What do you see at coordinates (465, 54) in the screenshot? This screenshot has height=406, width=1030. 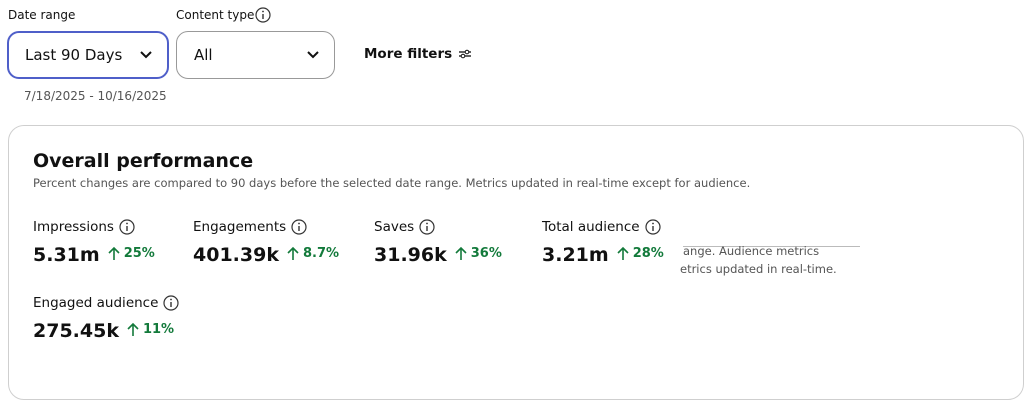 I see `filter-icon` at bounding box center [465, 54].